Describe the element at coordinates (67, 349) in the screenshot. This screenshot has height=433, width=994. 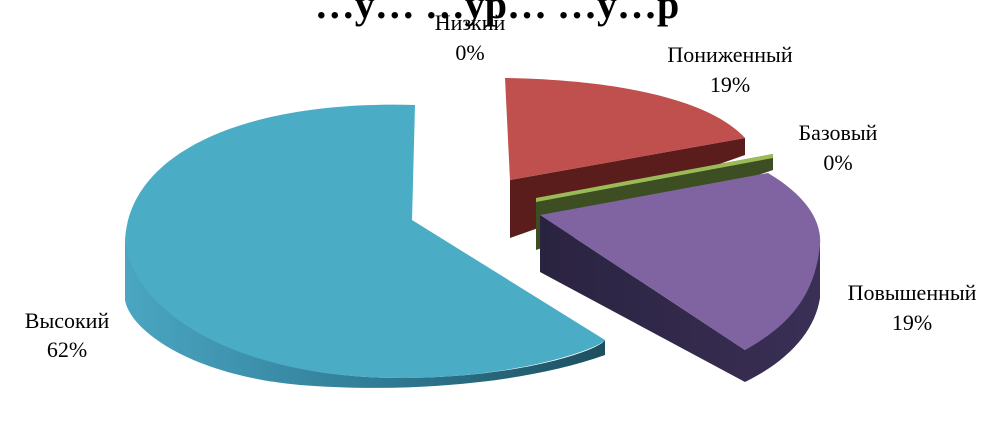
I see `label-vysokiy-value: 62%` at that location.